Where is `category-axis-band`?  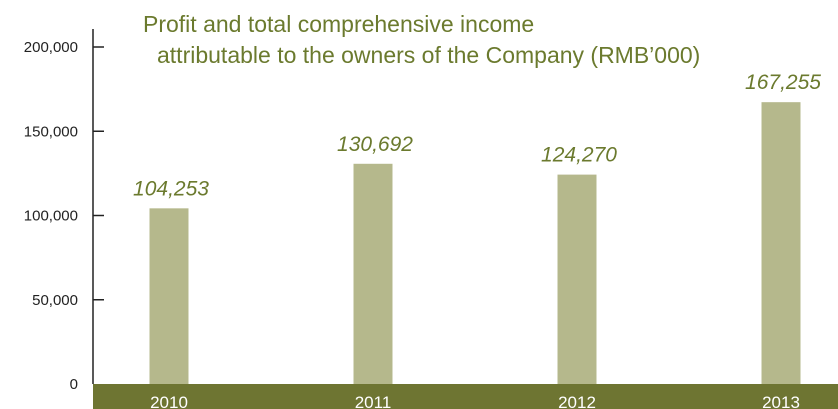
category-axis-band is located at coordinates (465, 396).